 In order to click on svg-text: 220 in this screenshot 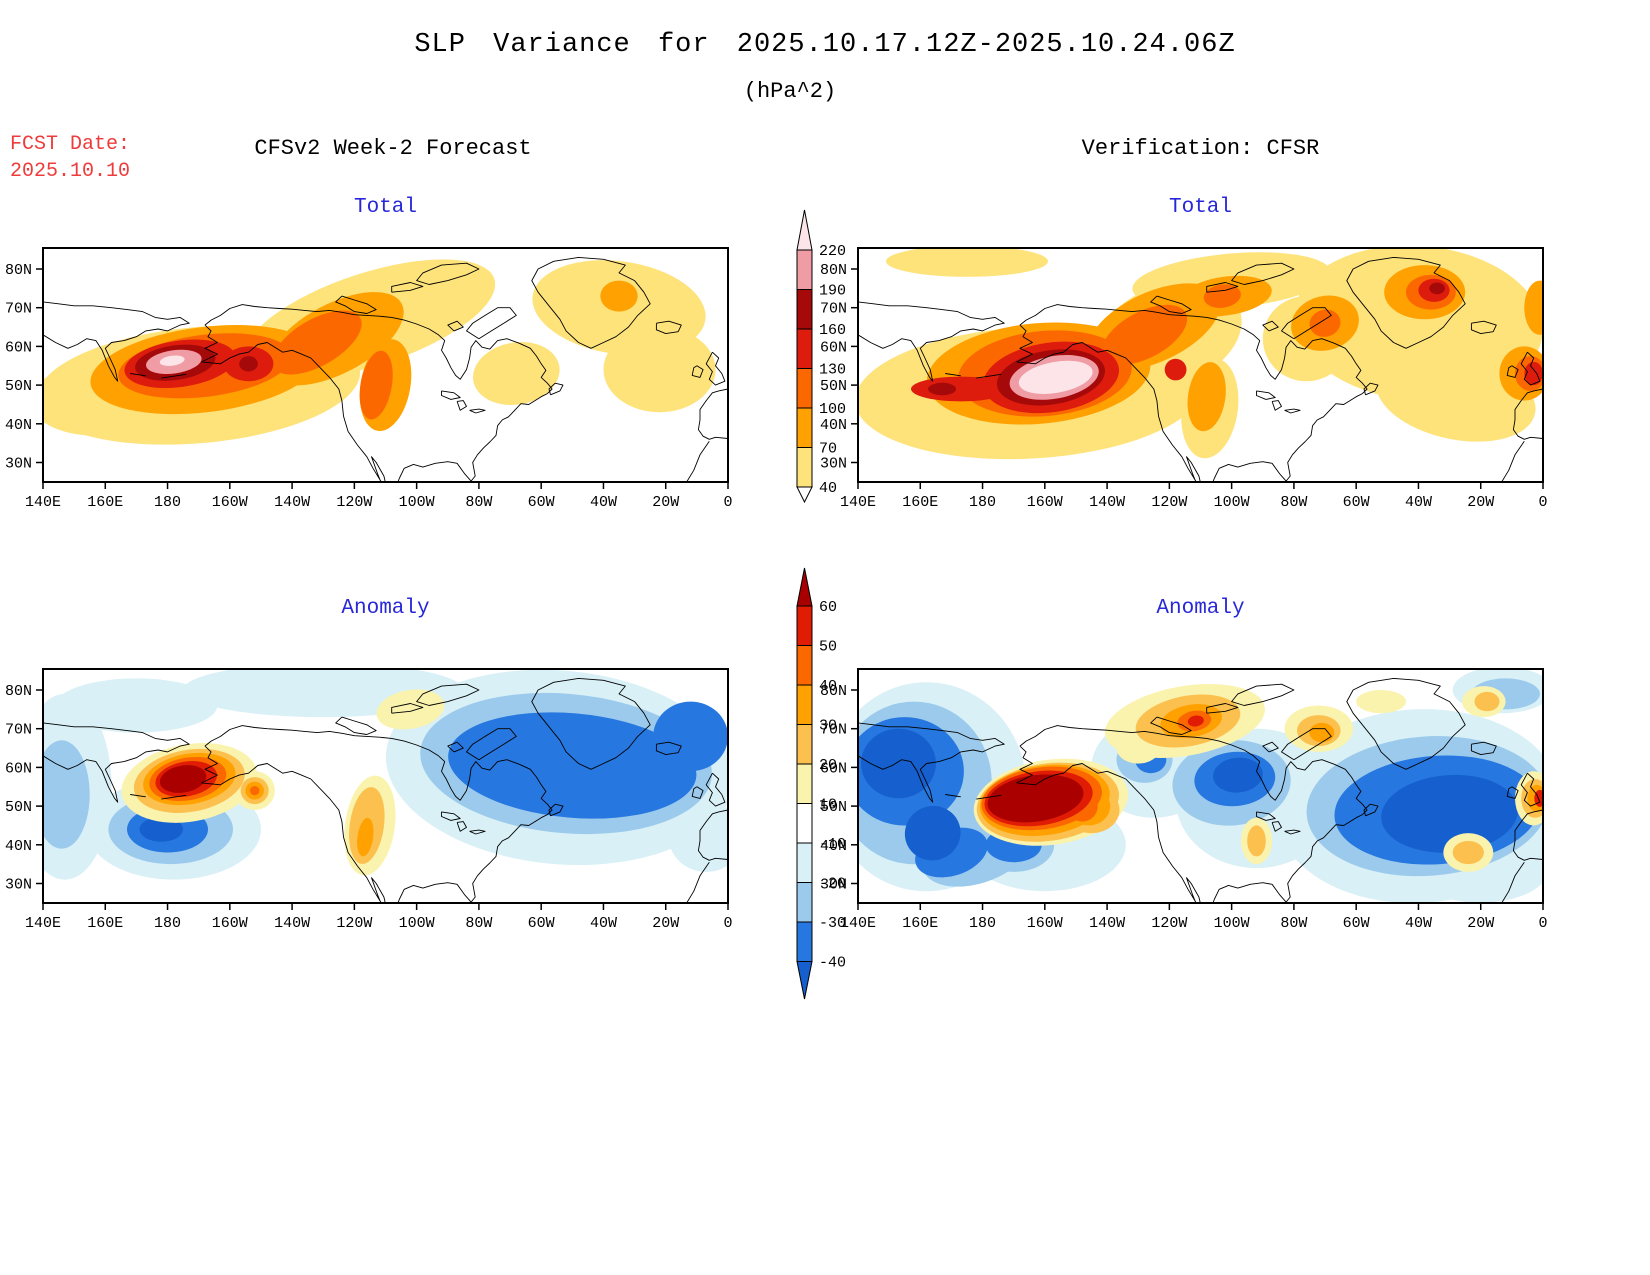, I will do `click(832, 251)`.